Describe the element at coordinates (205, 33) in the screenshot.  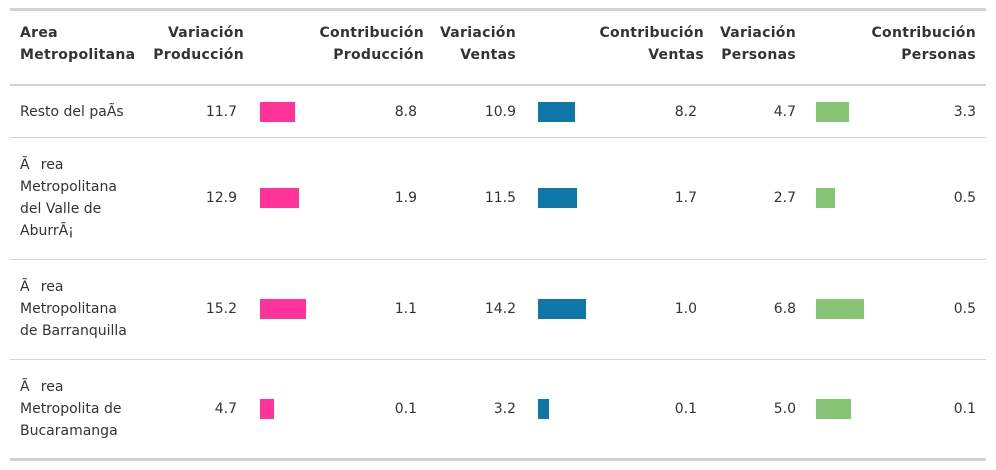
I see `header-var-prod-line1: Variación` at that location.